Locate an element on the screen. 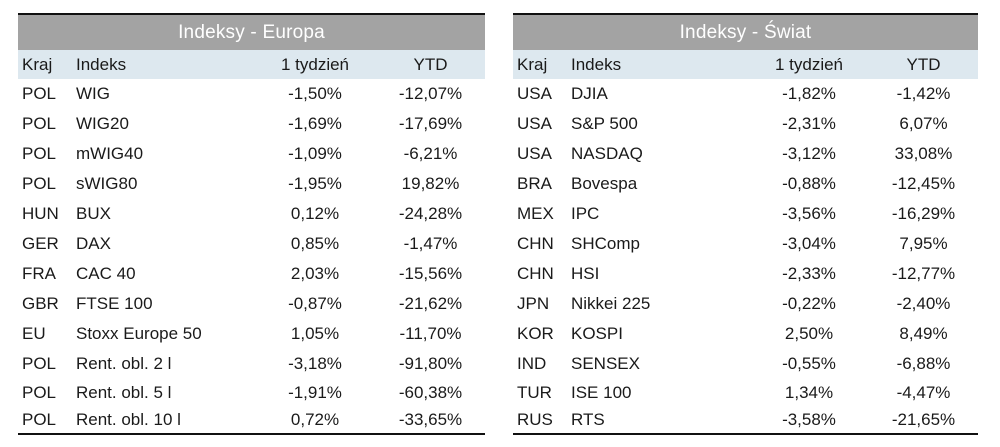  cell-kraj: FRA is located at coordinates (39, 273).